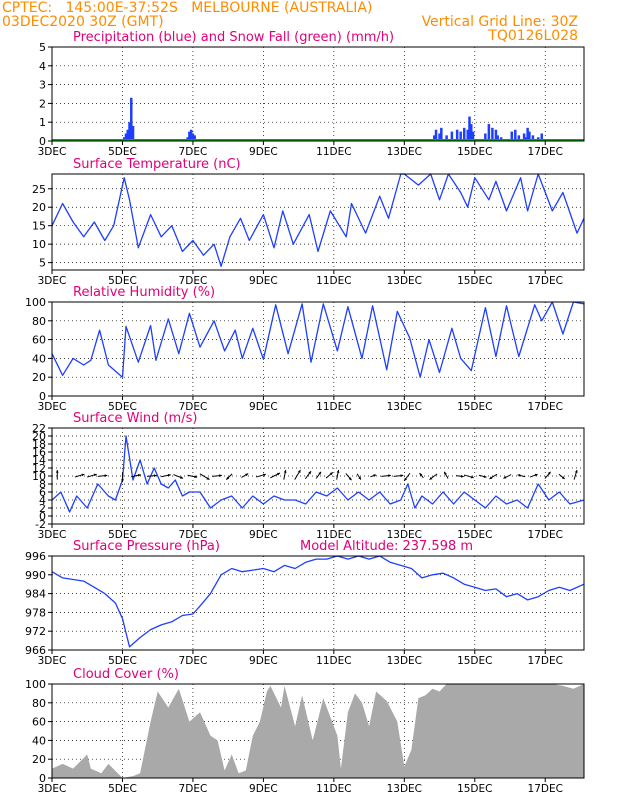 This screenshot has height=800, width=618. I want to click on rh-series-line, so click(318, 339).